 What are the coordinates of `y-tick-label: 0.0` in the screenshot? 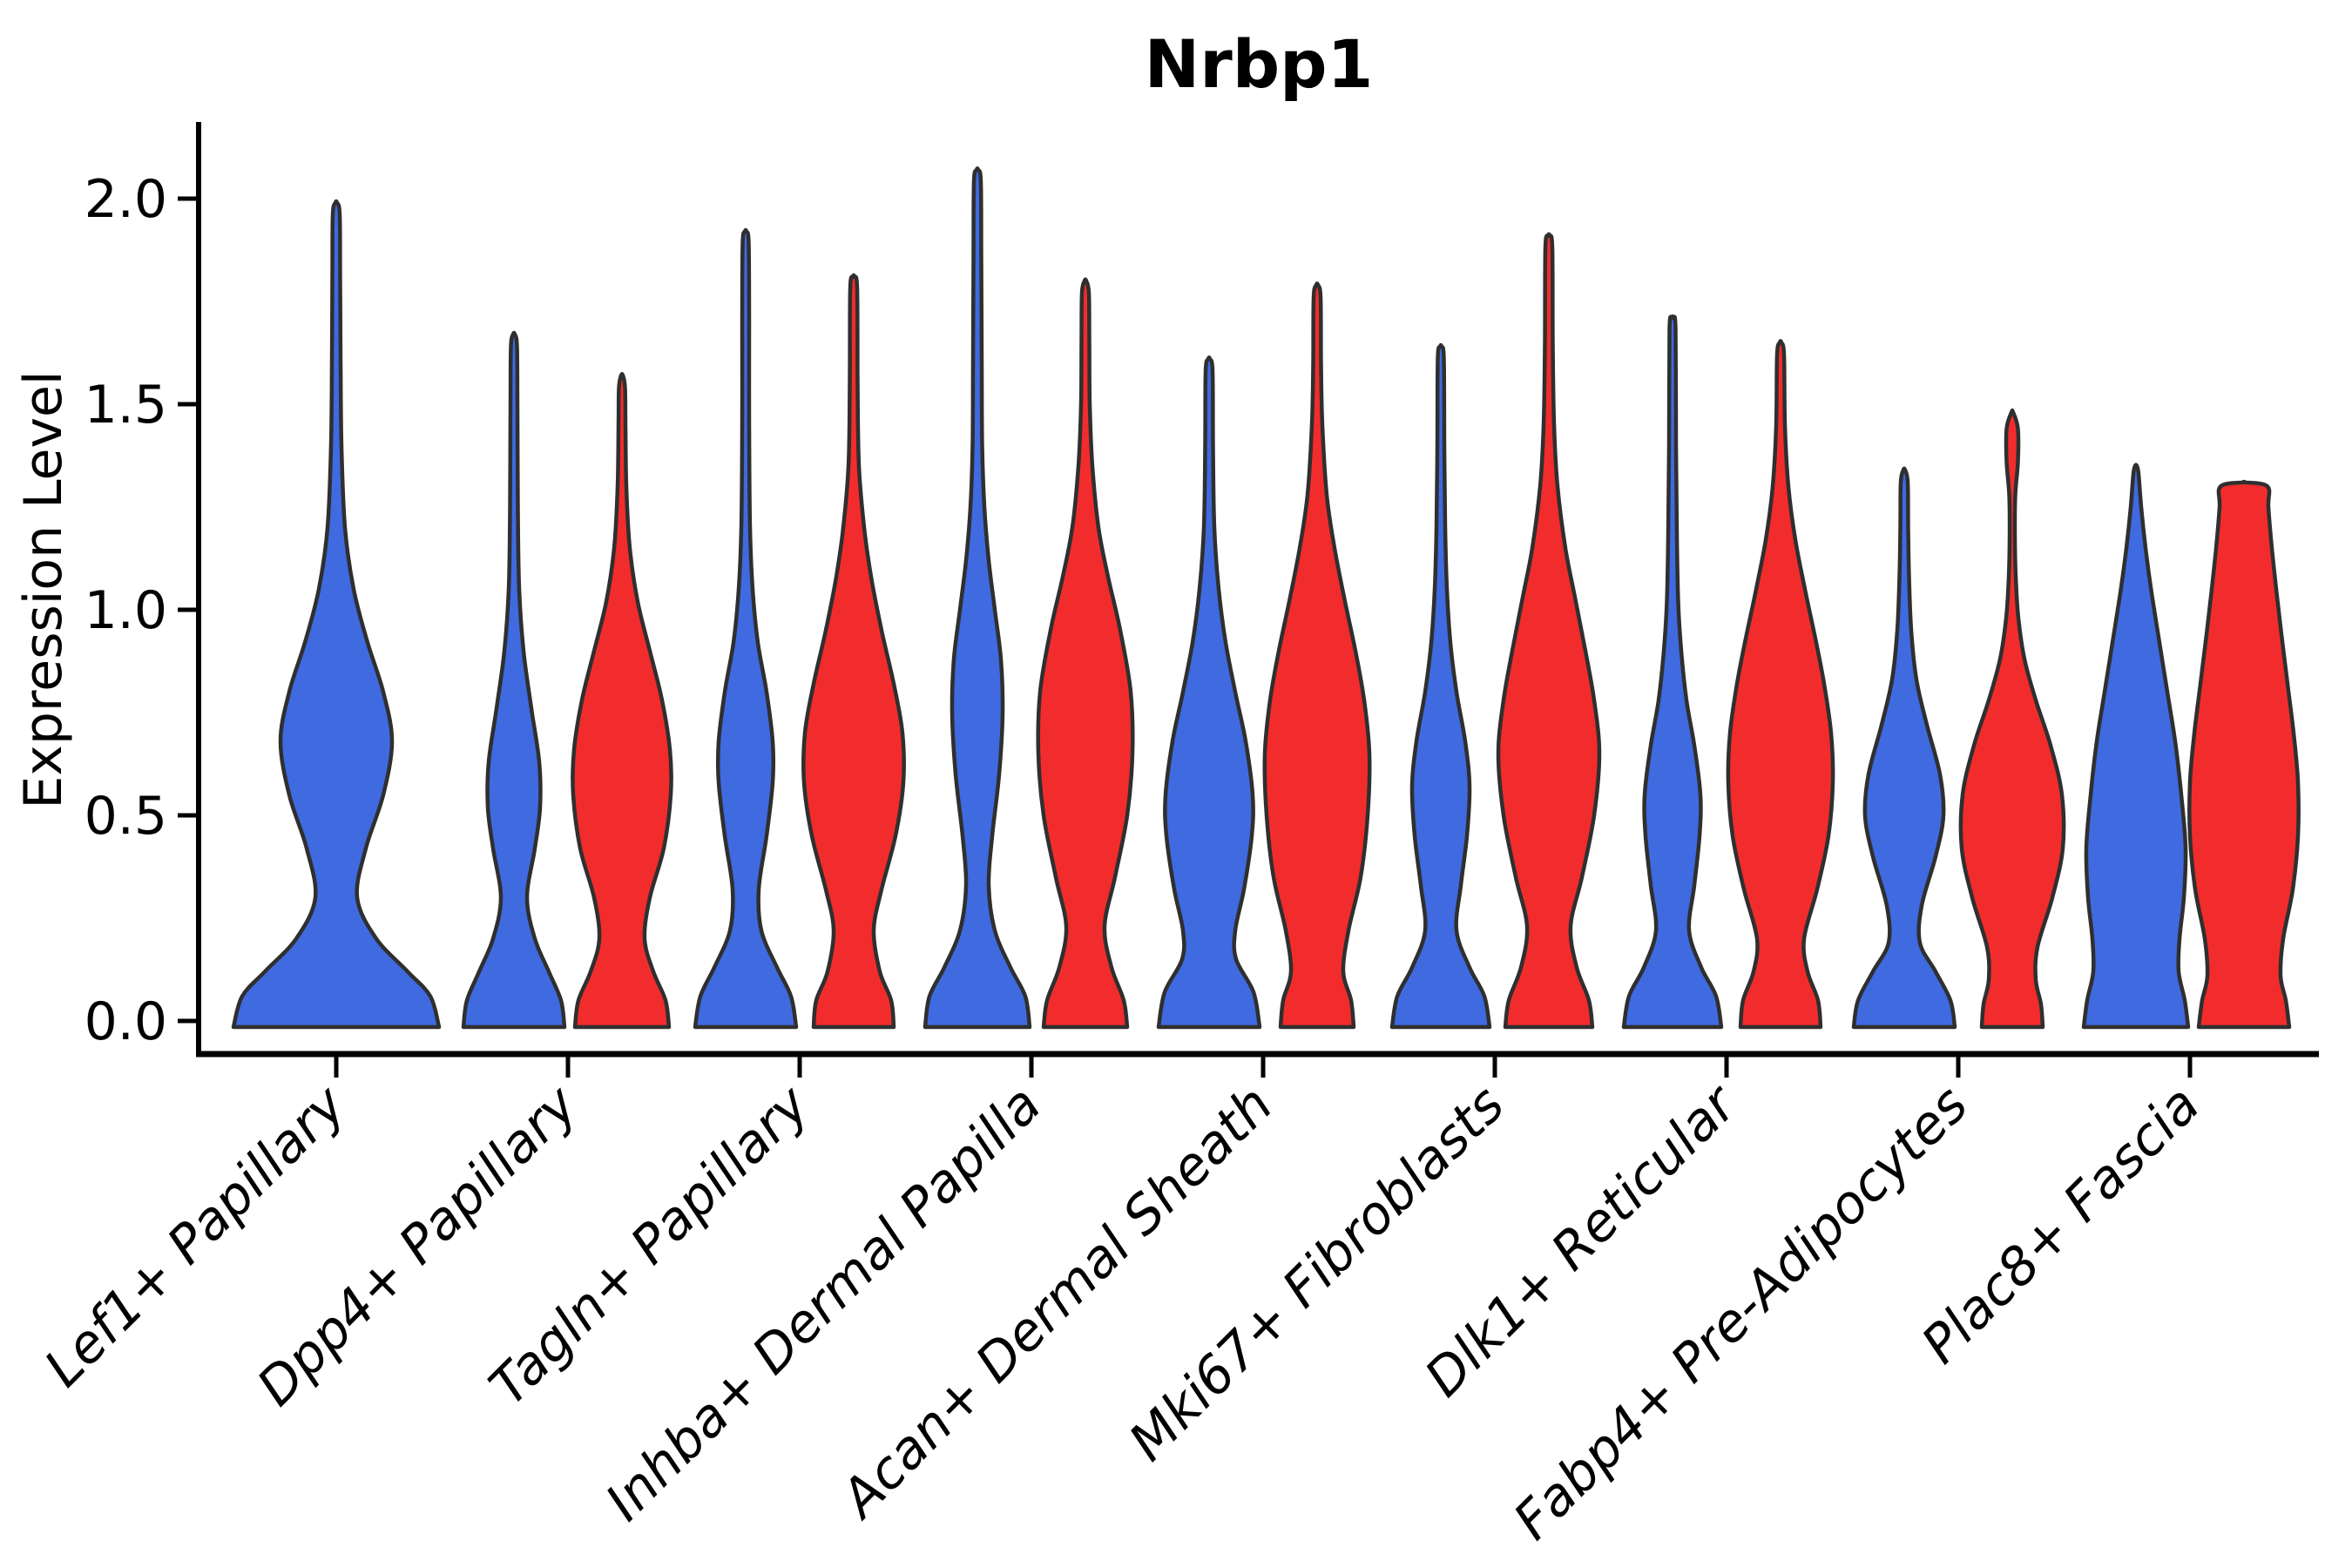 It's located at (125, 1022).